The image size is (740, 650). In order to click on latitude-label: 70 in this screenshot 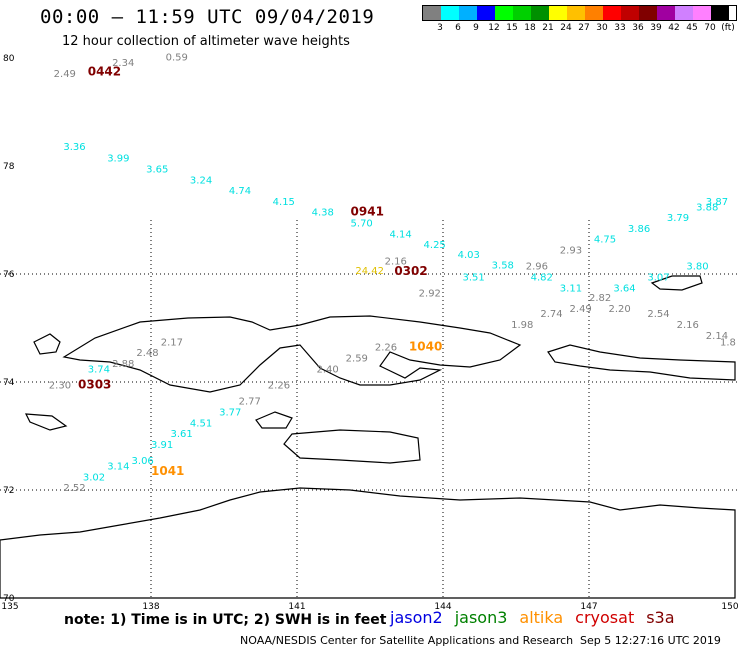, I will do `click(9, 599)`.